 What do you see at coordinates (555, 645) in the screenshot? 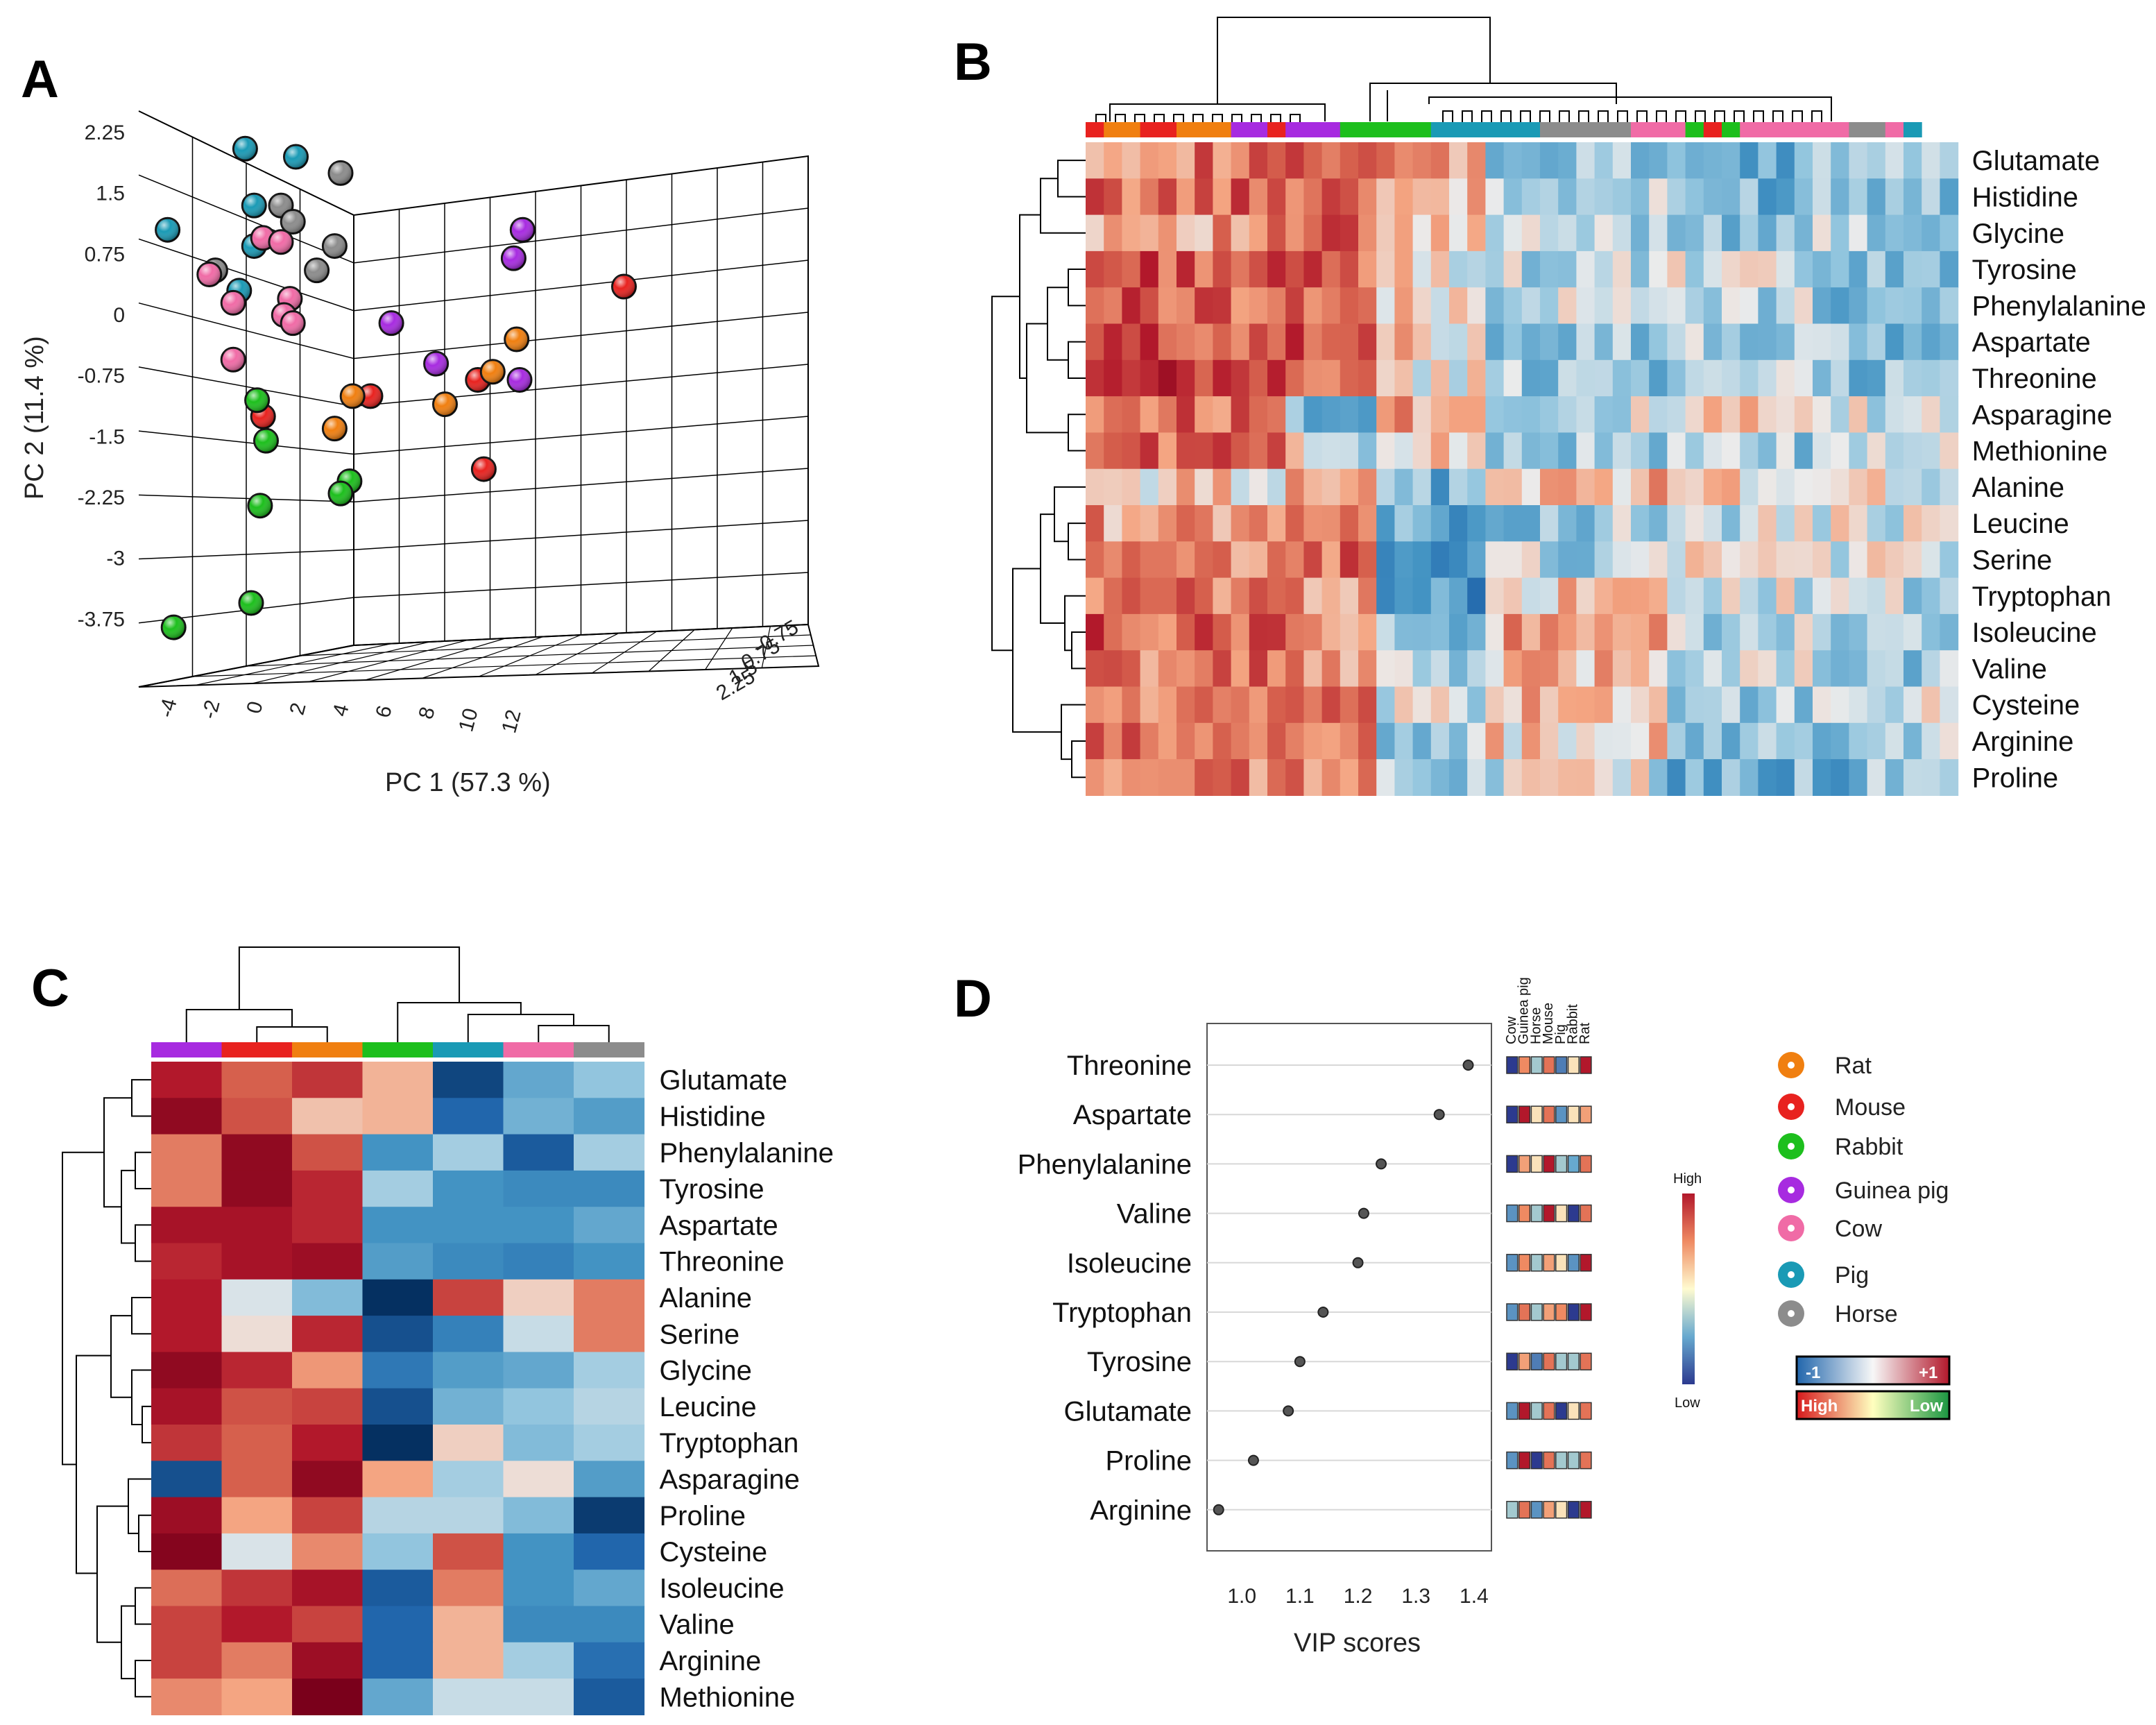
I see `pca-floor-gridline` at bounding box center [555, 645].